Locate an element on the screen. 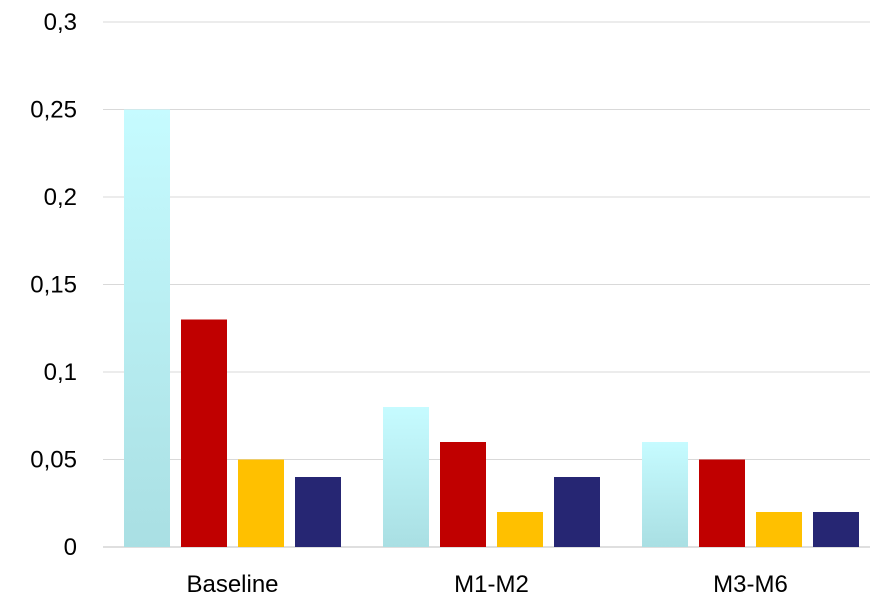 The width and height of the screenshot is (874, 603). y-tick-label: 0,1 is located at coordinates (60, 372).